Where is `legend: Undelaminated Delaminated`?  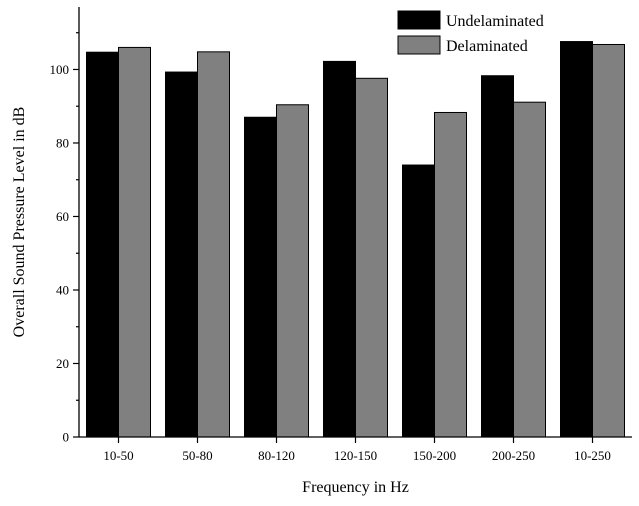
legend: Undelaminated Delaminated is located at coordinates (470, 32).